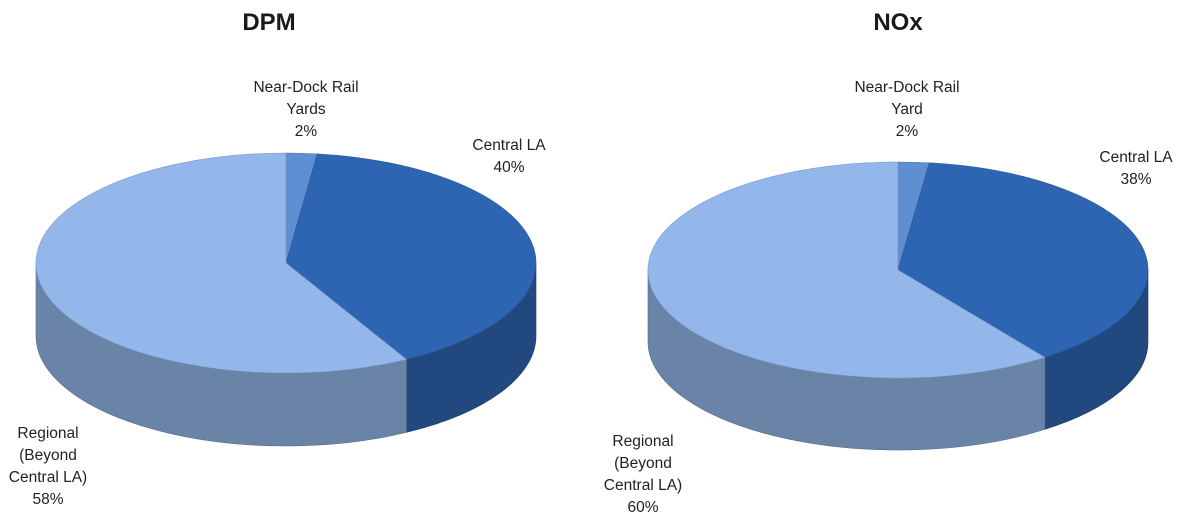 This screenshot has width=1186, height=524. What do you see at coordinates (509, 156) in the screenshot?
I see `pie0-label-1: Central LA 40%` at bounding box center [509, 156].